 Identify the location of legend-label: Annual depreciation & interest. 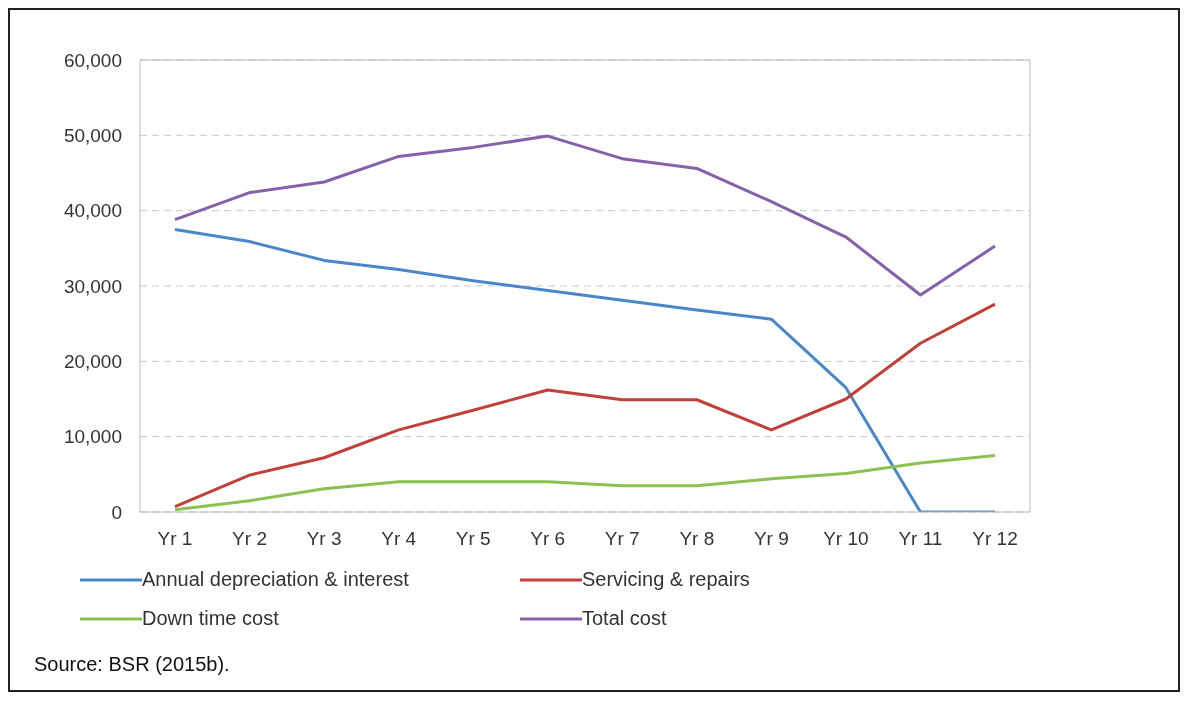
(275, 579).